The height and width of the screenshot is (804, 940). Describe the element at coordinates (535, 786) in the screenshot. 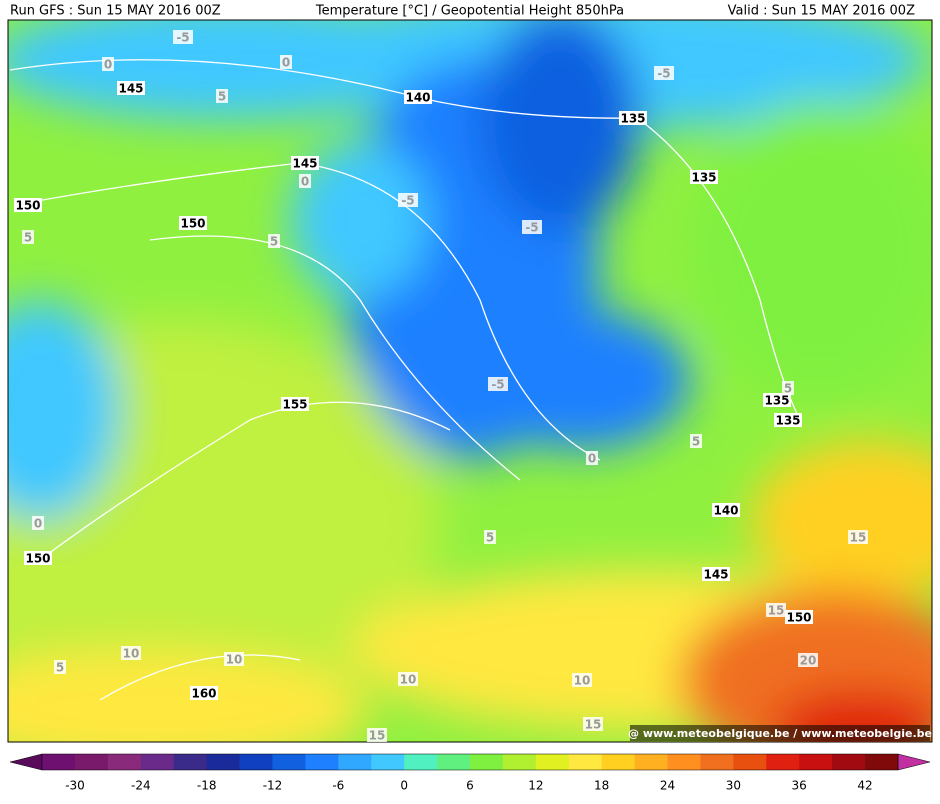

I see `colorbar-tick-label: 12` at that location.